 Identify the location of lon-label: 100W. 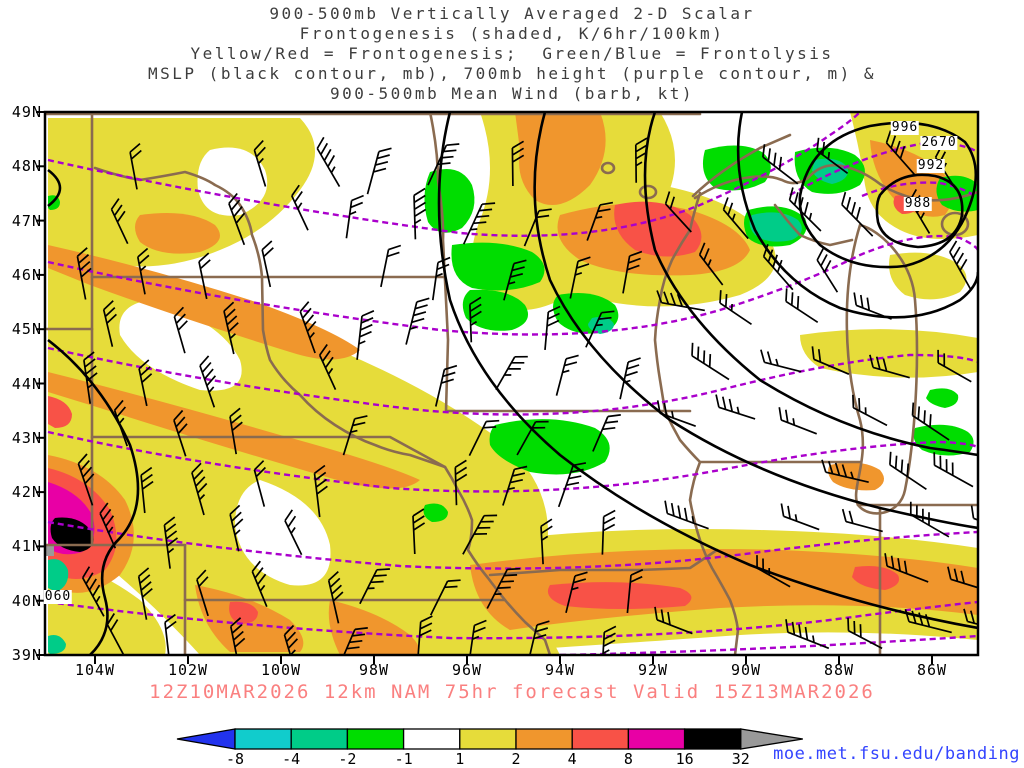
(281, 670).